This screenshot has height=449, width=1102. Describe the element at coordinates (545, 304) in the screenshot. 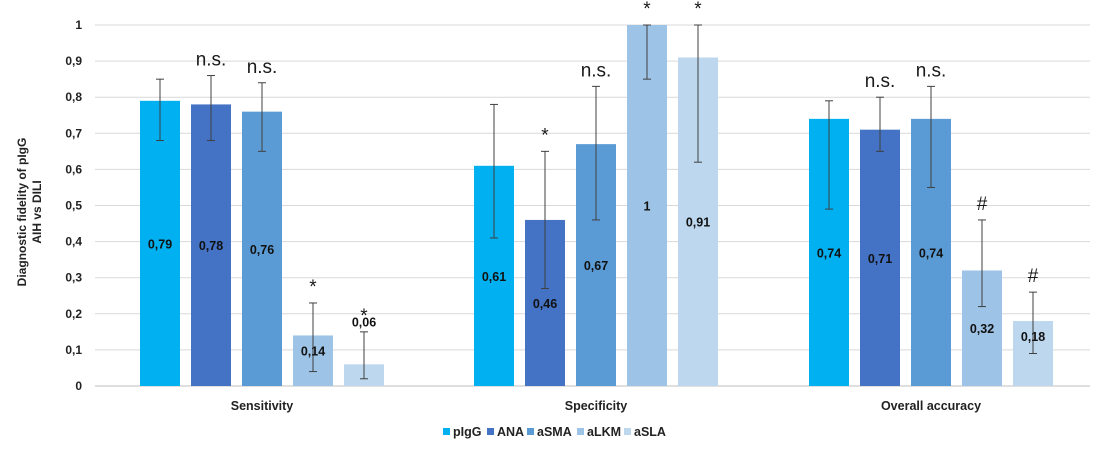

I see `bar-value-label: 0,46` at that location.